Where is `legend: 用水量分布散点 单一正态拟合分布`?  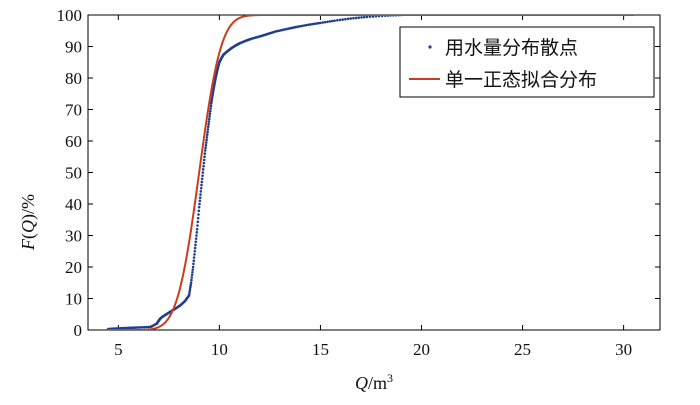 legend: 用水量分布散点 单一正态拟合分布 is located at coordinates (527, 62).